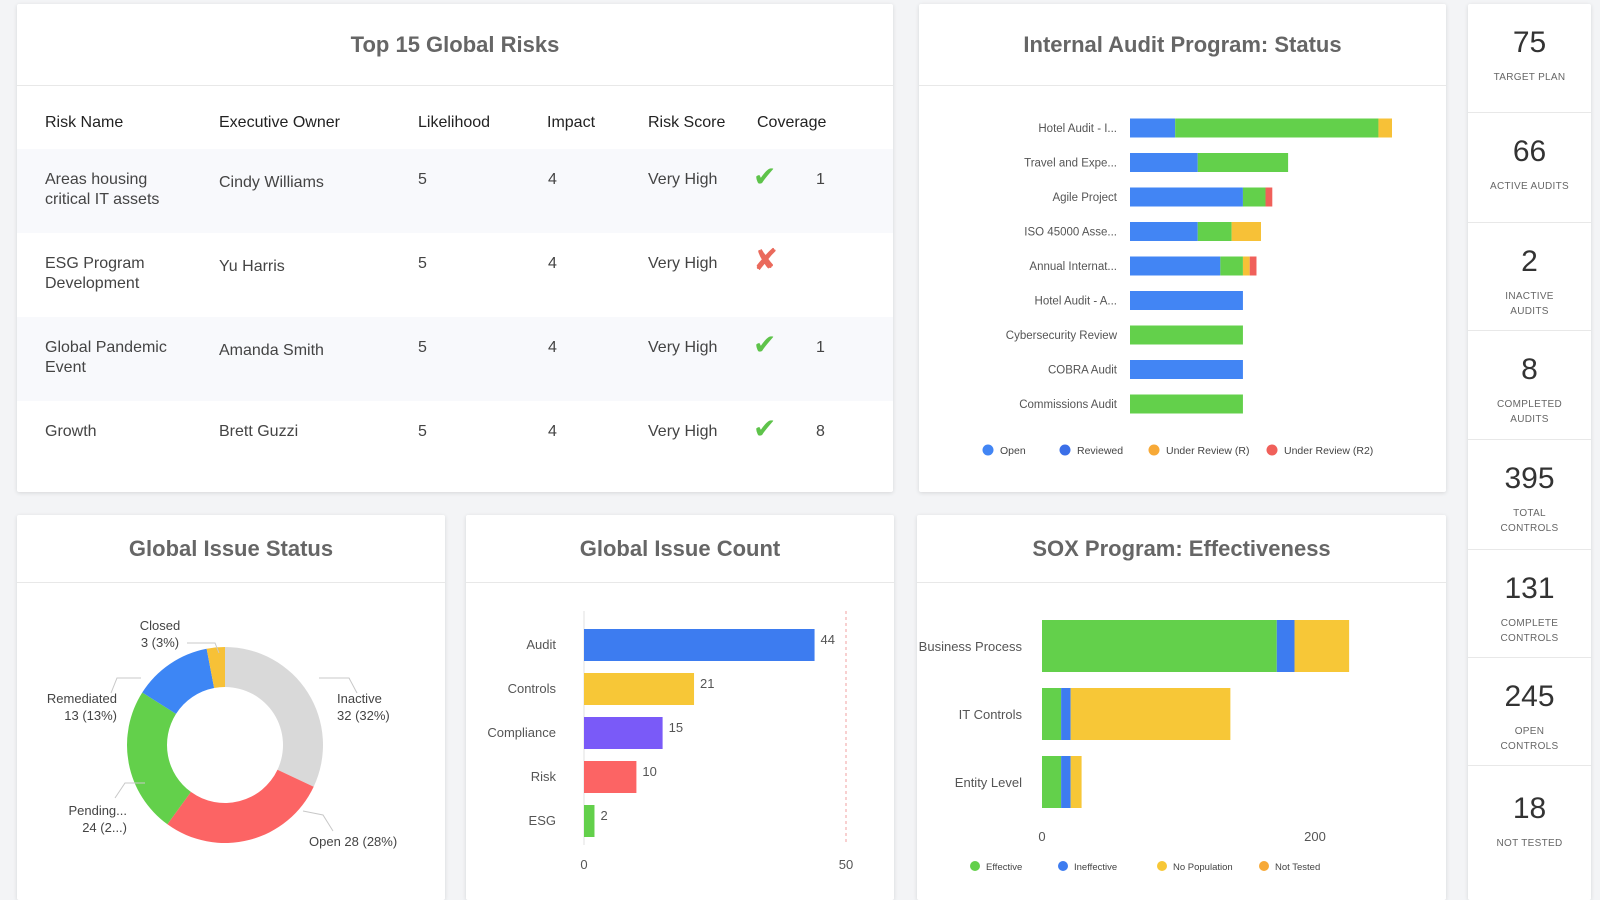  What do you see at coordinates (571, 122) in the screenshot?
I see `col-impact: Impact` at bounding box center [571, 122].